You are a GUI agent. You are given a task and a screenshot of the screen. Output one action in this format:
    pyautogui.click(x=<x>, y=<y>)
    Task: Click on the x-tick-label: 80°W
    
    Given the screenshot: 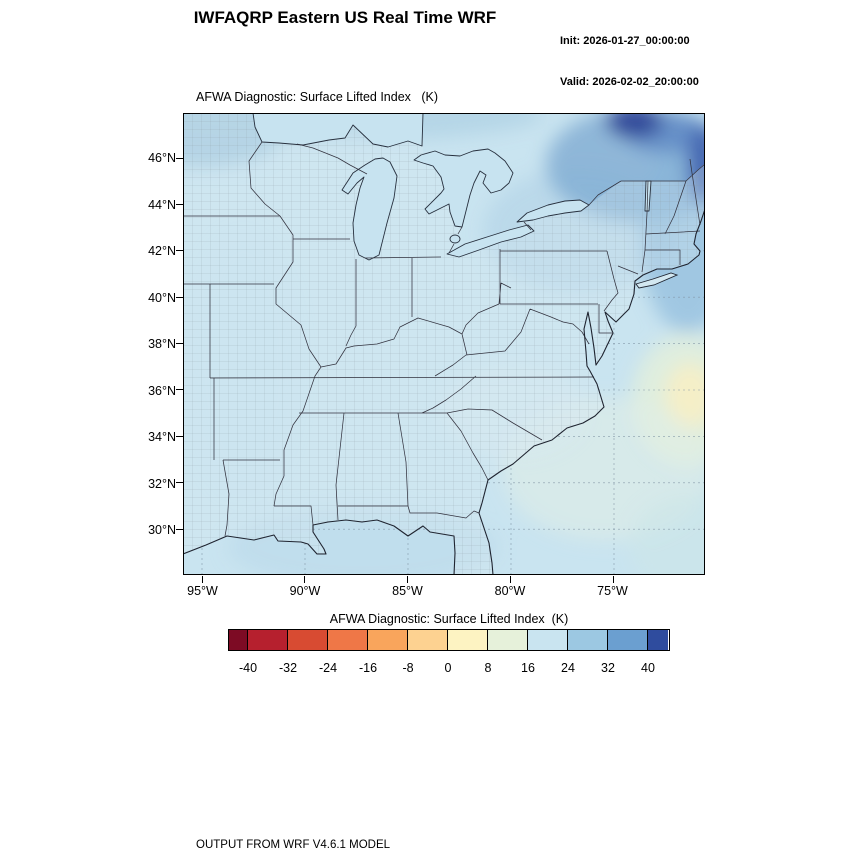 What is the action you would take?
    pyautogui.click(x=510, y=591)
    